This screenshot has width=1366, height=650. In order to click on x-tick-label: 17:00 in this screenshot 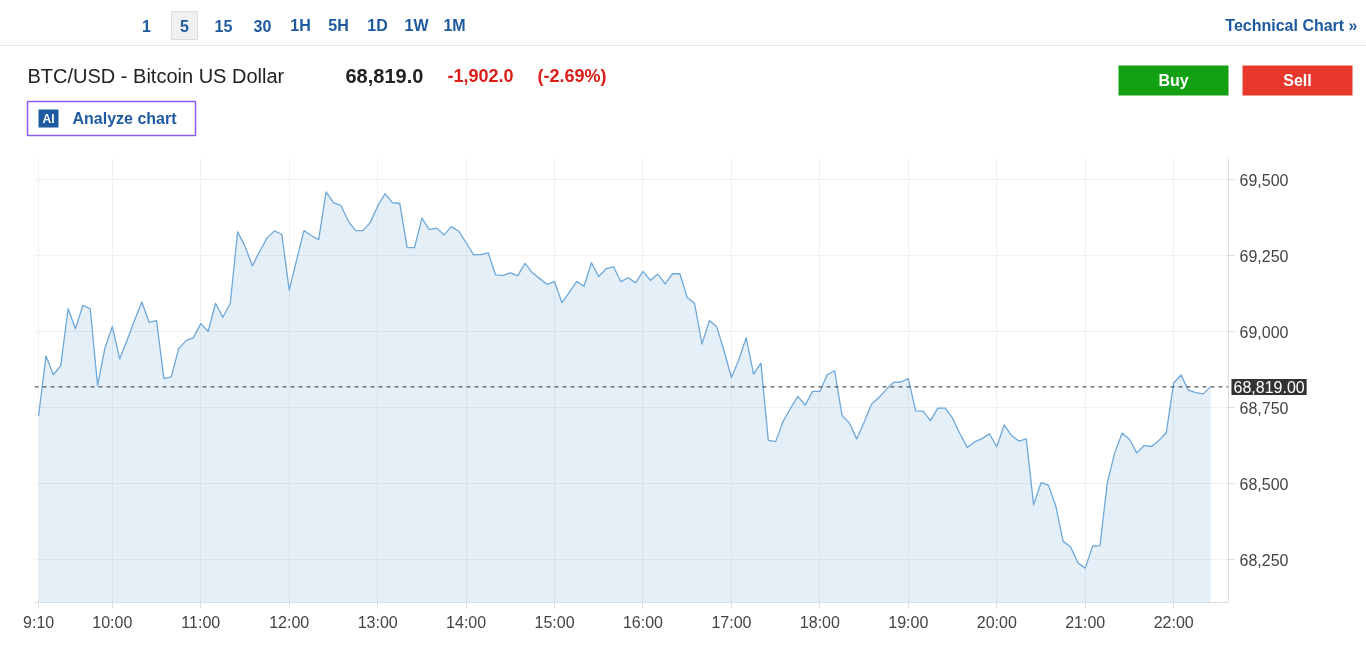, I will do `click(731, 622)`.